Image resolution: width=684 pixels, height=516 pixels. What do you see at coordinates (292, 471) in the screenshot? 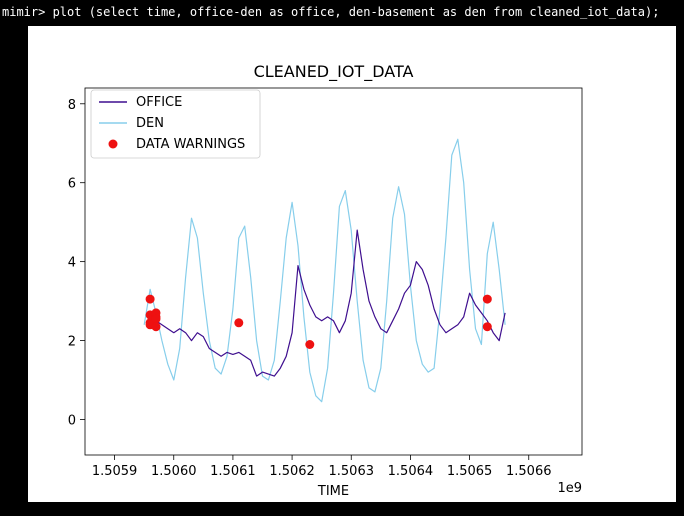
I see `x-tick-label: 1.5062` at bounding box center [292, 471].